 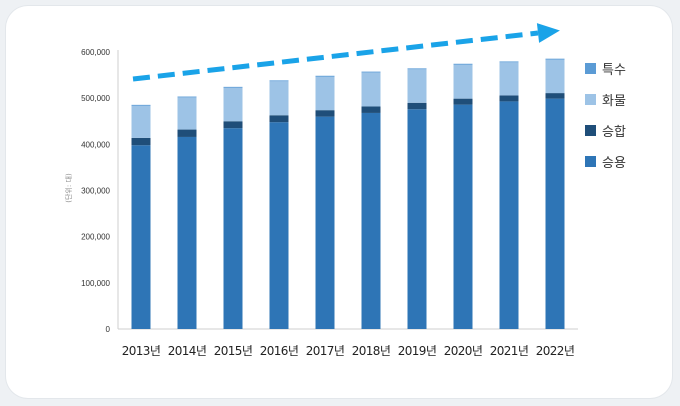 I want to click on trend-arrow, so click(x=346, y=52).